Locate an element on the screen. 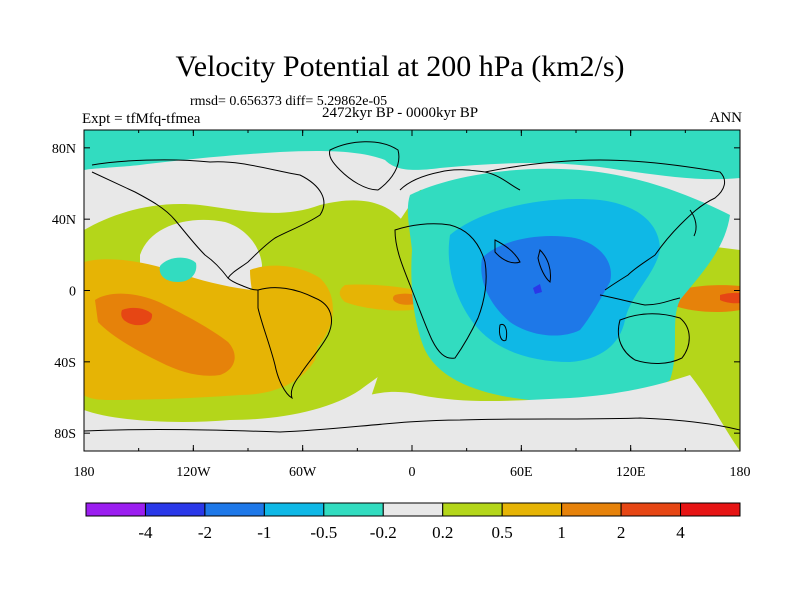 This screenshot has height=600, width=800. experiment-label: Expt = tfMfq-tfmea is located at coordinates (141, 119).